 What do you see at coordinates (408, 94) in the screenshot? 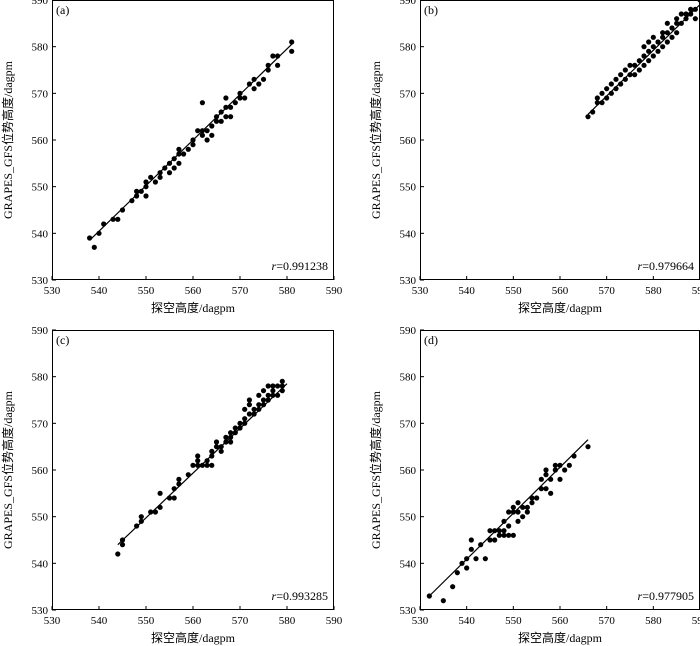
I see `y-tick-label: 570` at bounding box center [408, 94].